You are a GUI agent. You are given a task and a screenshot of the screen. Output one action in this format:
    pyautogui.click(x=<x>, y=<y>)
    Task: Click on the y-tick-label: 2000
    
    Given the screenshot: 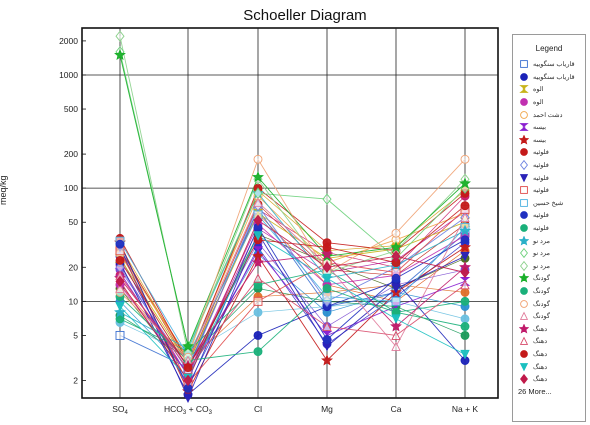 What is the action you would take?
    pyautogui.click(x=68, y=41)
    